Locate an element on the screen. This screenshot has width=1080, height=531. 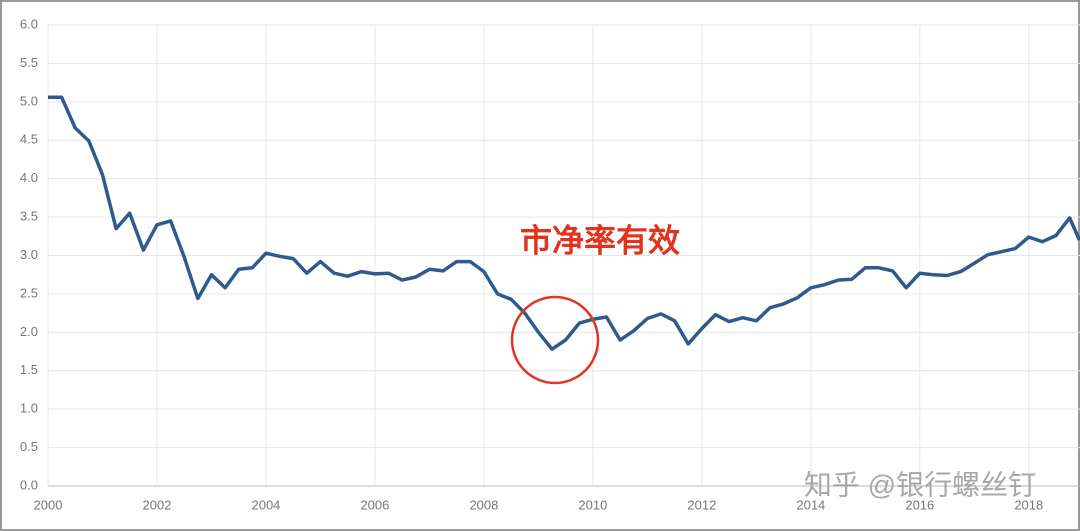
x-tick-label: 2018 is located at coordinates (1028, 504).